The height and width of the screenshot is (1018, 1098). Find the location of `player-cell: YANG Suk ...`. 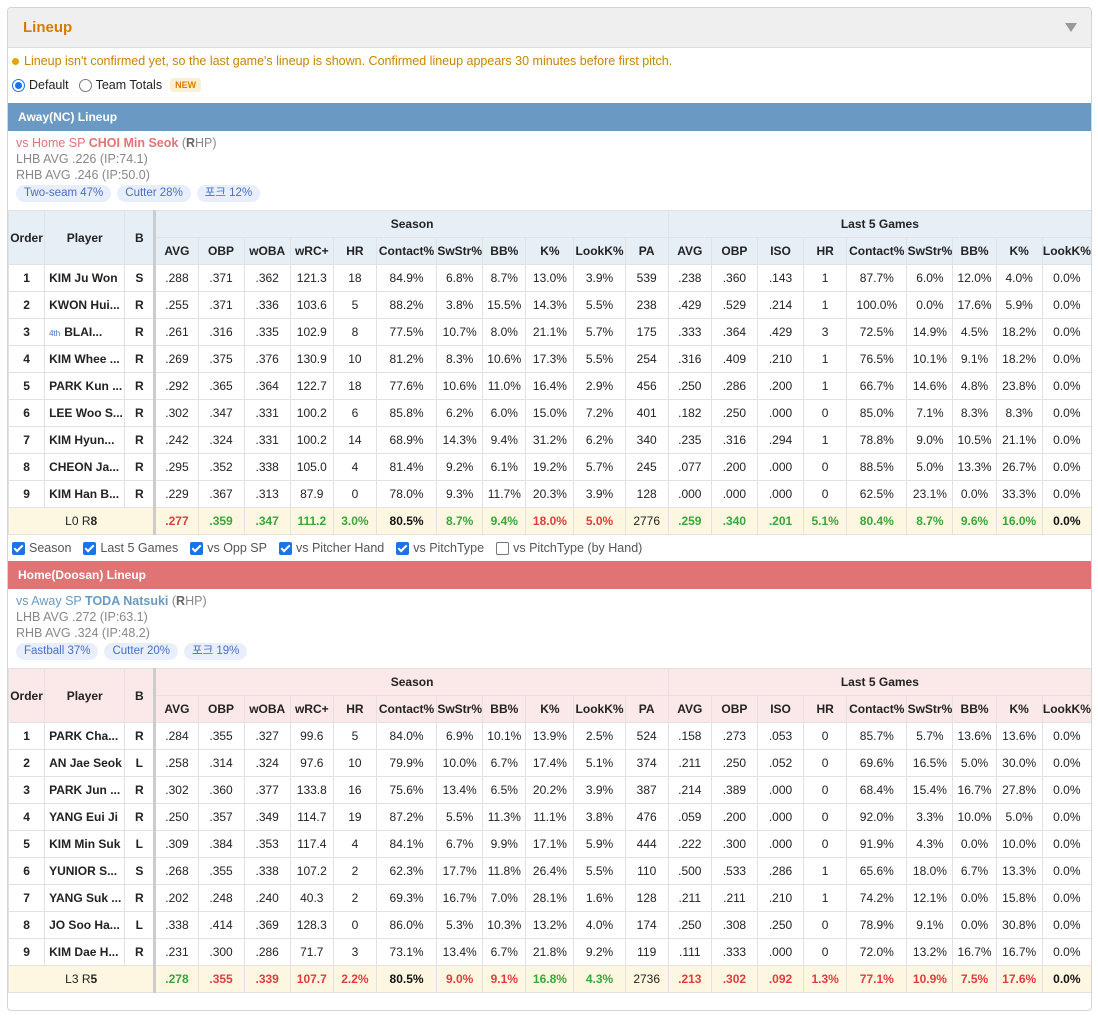

player-cell: YANG Suk ... is located at coordinates (85, 898).